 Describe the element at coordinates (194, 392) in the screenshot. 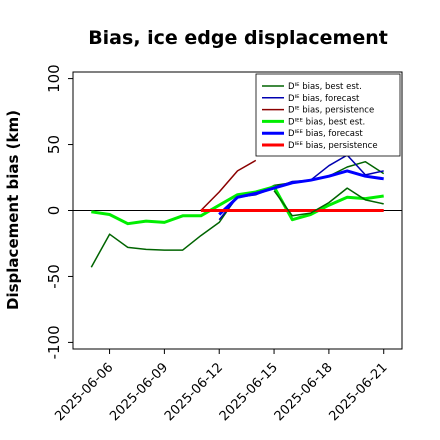

I see `x-tick-label: 2025-06-12` at that location.